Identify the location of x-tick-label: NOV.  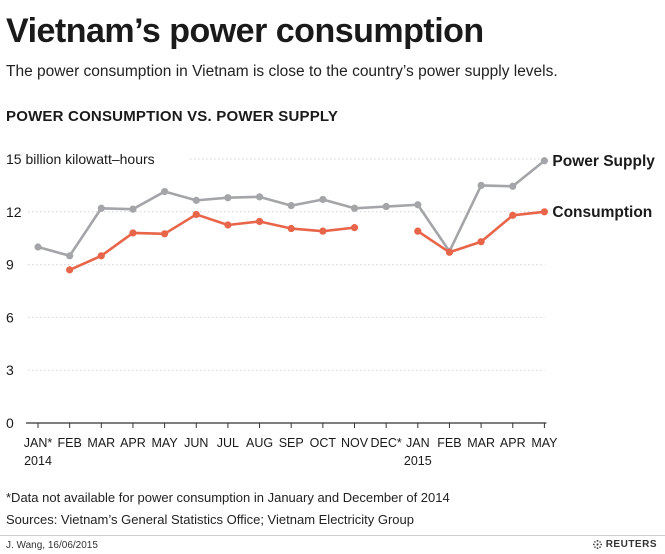
(355, 443).